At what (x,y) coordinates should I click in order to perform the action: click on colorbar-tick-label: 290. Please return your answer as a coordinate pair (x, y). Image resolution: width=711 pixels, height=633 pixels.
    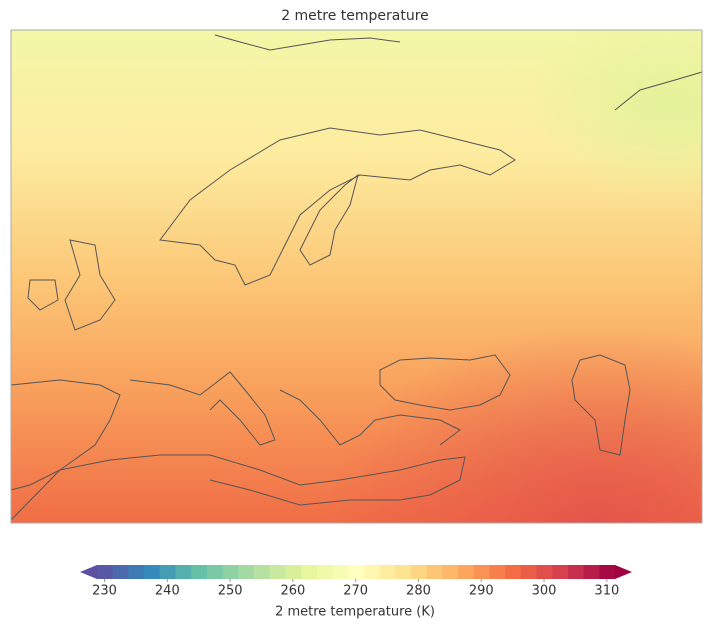
    Looking at the image, I should click on (481, 591).